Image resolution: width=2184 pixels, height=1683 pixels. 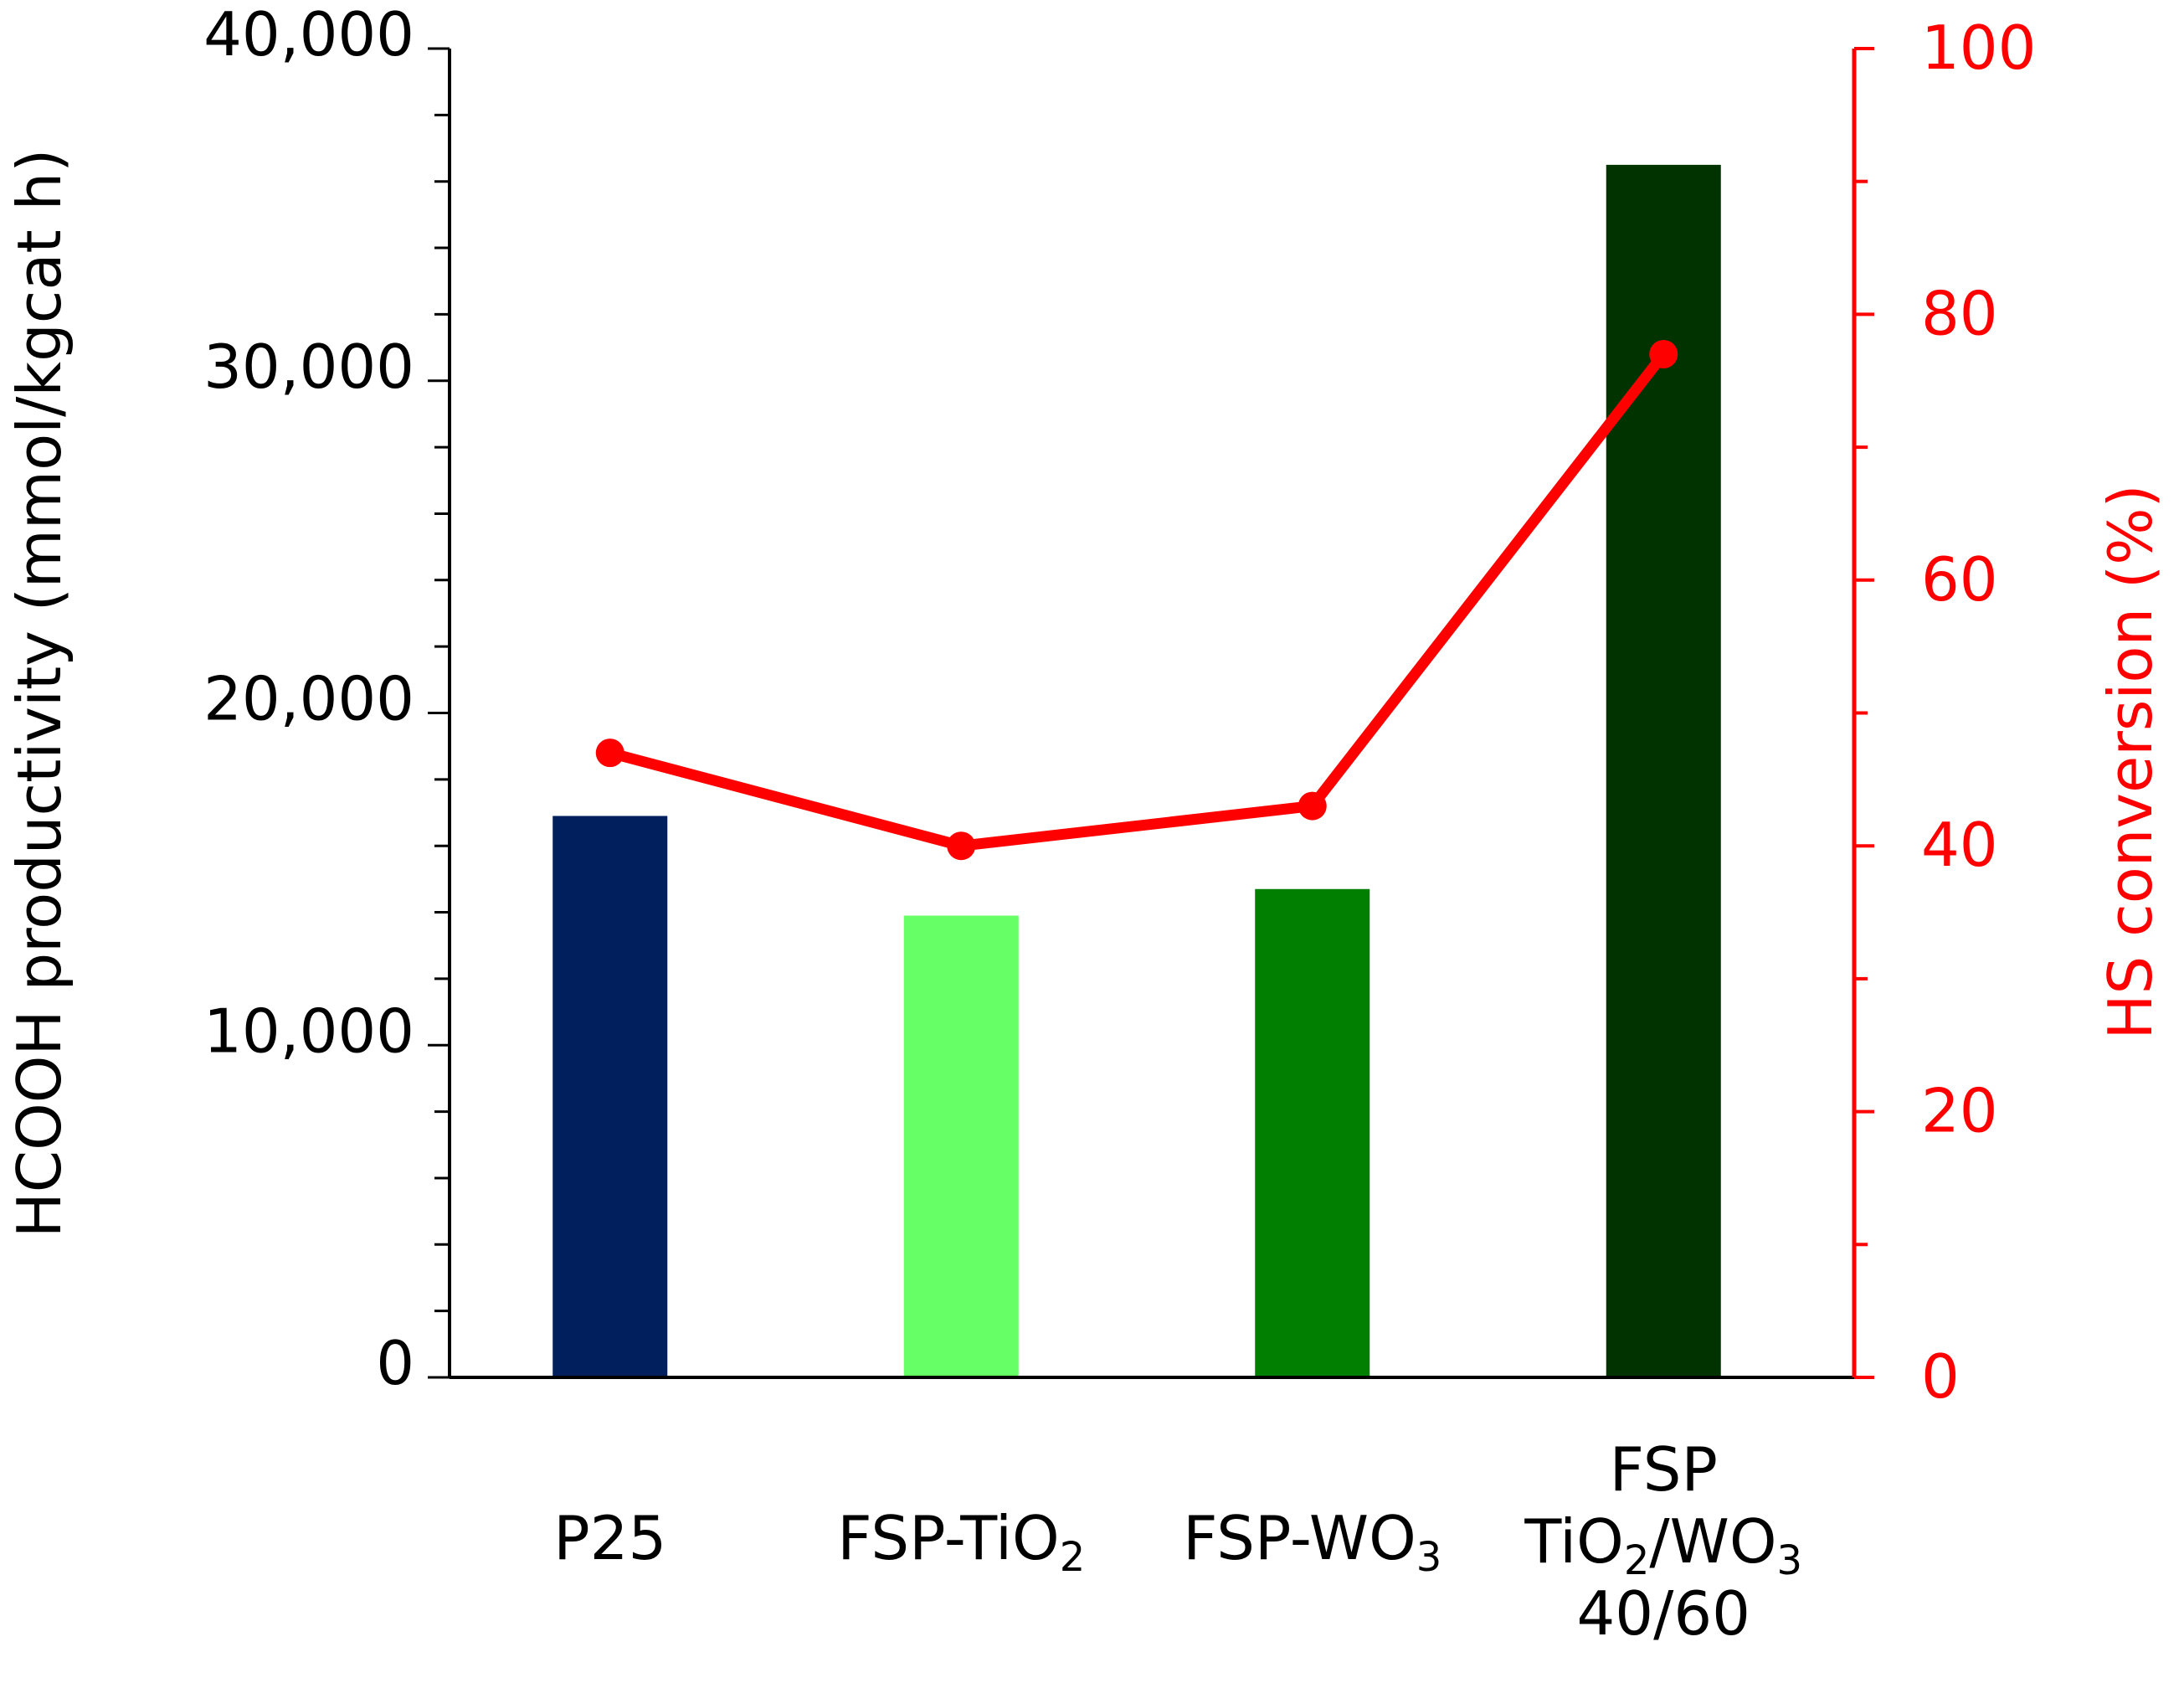 What do you see at coordinates (308, 699) in the screenshot?
I see `left-tick-label: 20,000` at bounding box center [308, 699].